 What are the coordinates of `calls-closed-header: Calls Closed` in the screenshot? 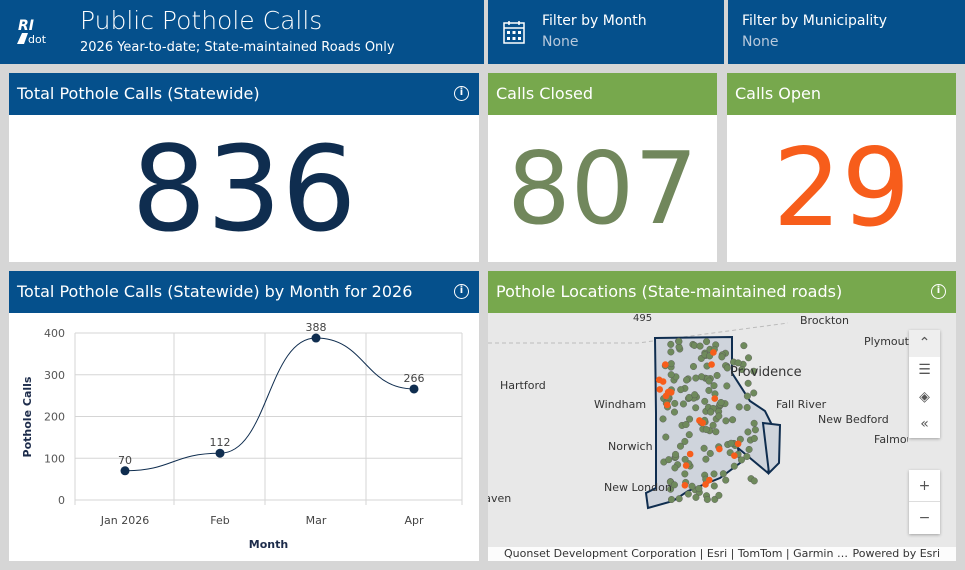 It's located at (602, 94).